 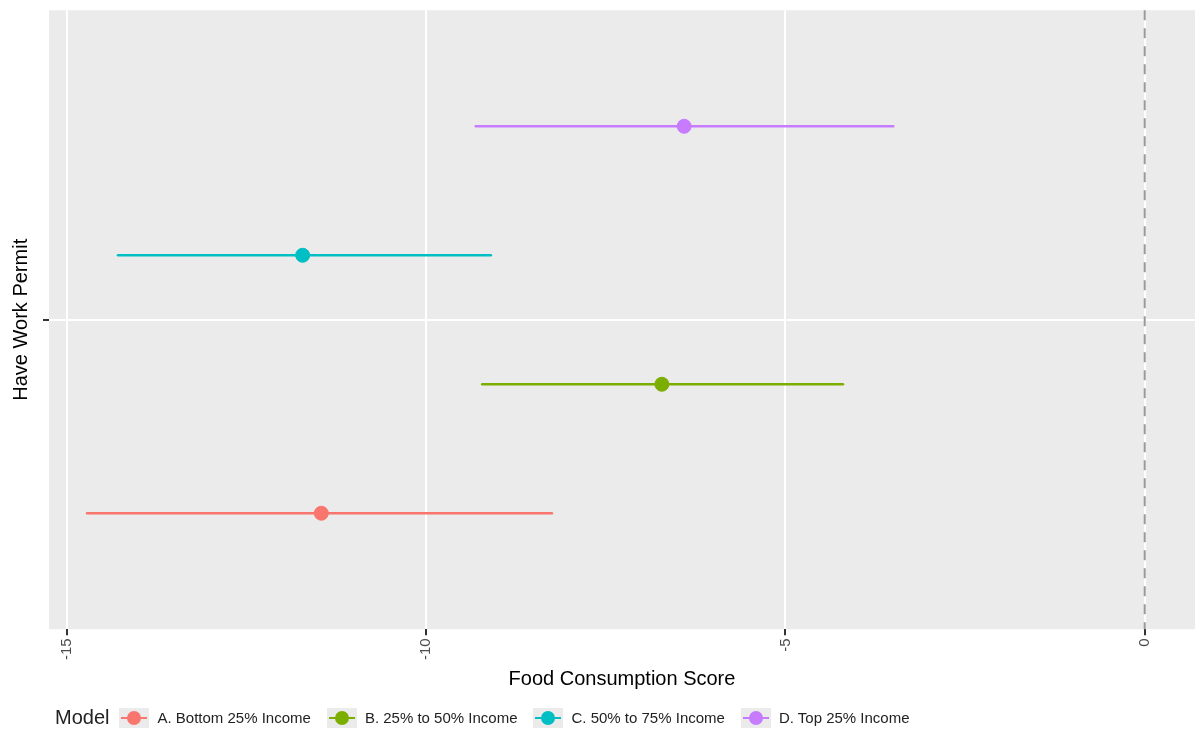 What do you see at coordinates (844, 717) in the screenshot?
I see `legend-label: D. Top 25% Income` at bounding box center [844, 717].